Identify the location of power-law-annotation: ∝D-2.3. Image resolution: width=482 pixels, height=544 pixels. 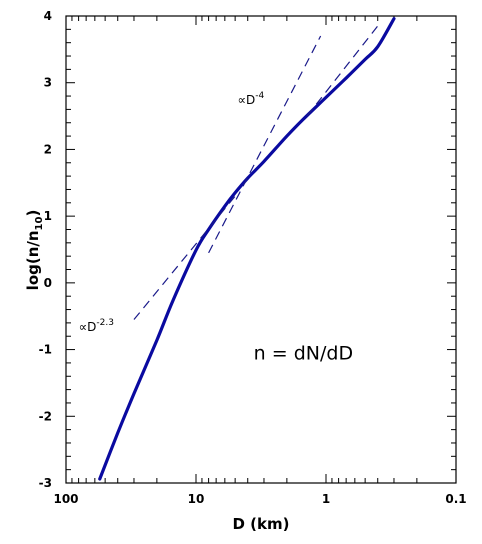
(96, 326).